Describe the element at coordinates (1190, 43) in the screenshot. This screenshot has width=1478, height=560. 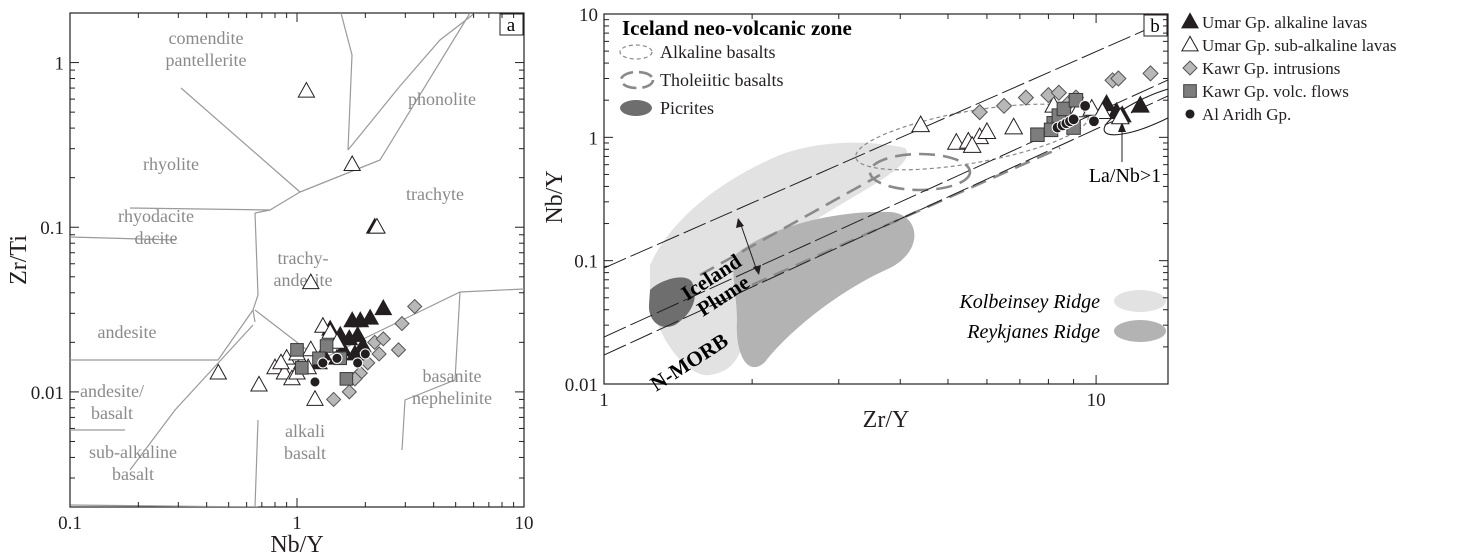
I see `legend-marker-triangle-open` at that location.